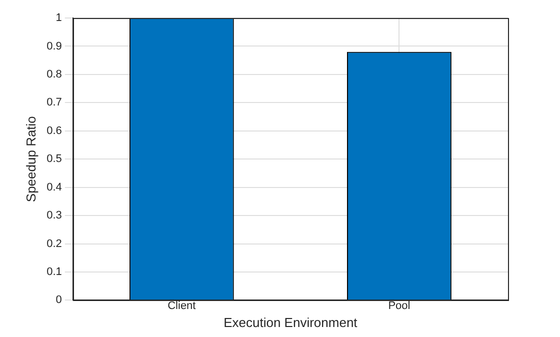  Describe the element at coordinates (54, 46) in the screenshot. I see `y-tick-label: 0.9` at that location.